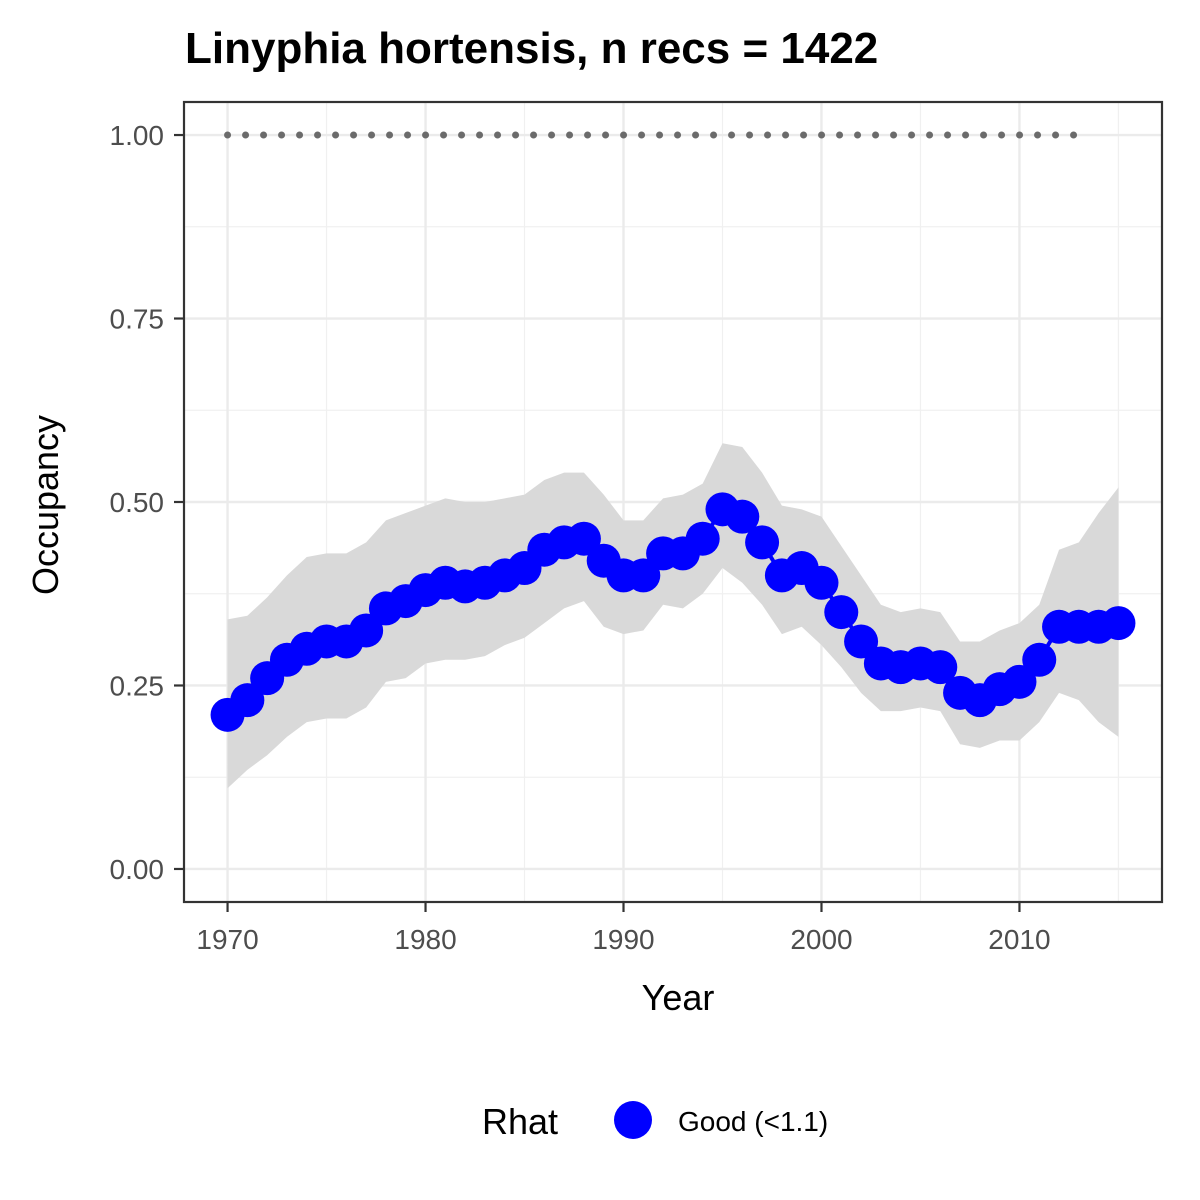 This screenshot has height=1200, width=1200. What do you see at coordinates (633, 1120) in the screenshot?
I see `legend-key-circle` at bounding box center [633, 1120].